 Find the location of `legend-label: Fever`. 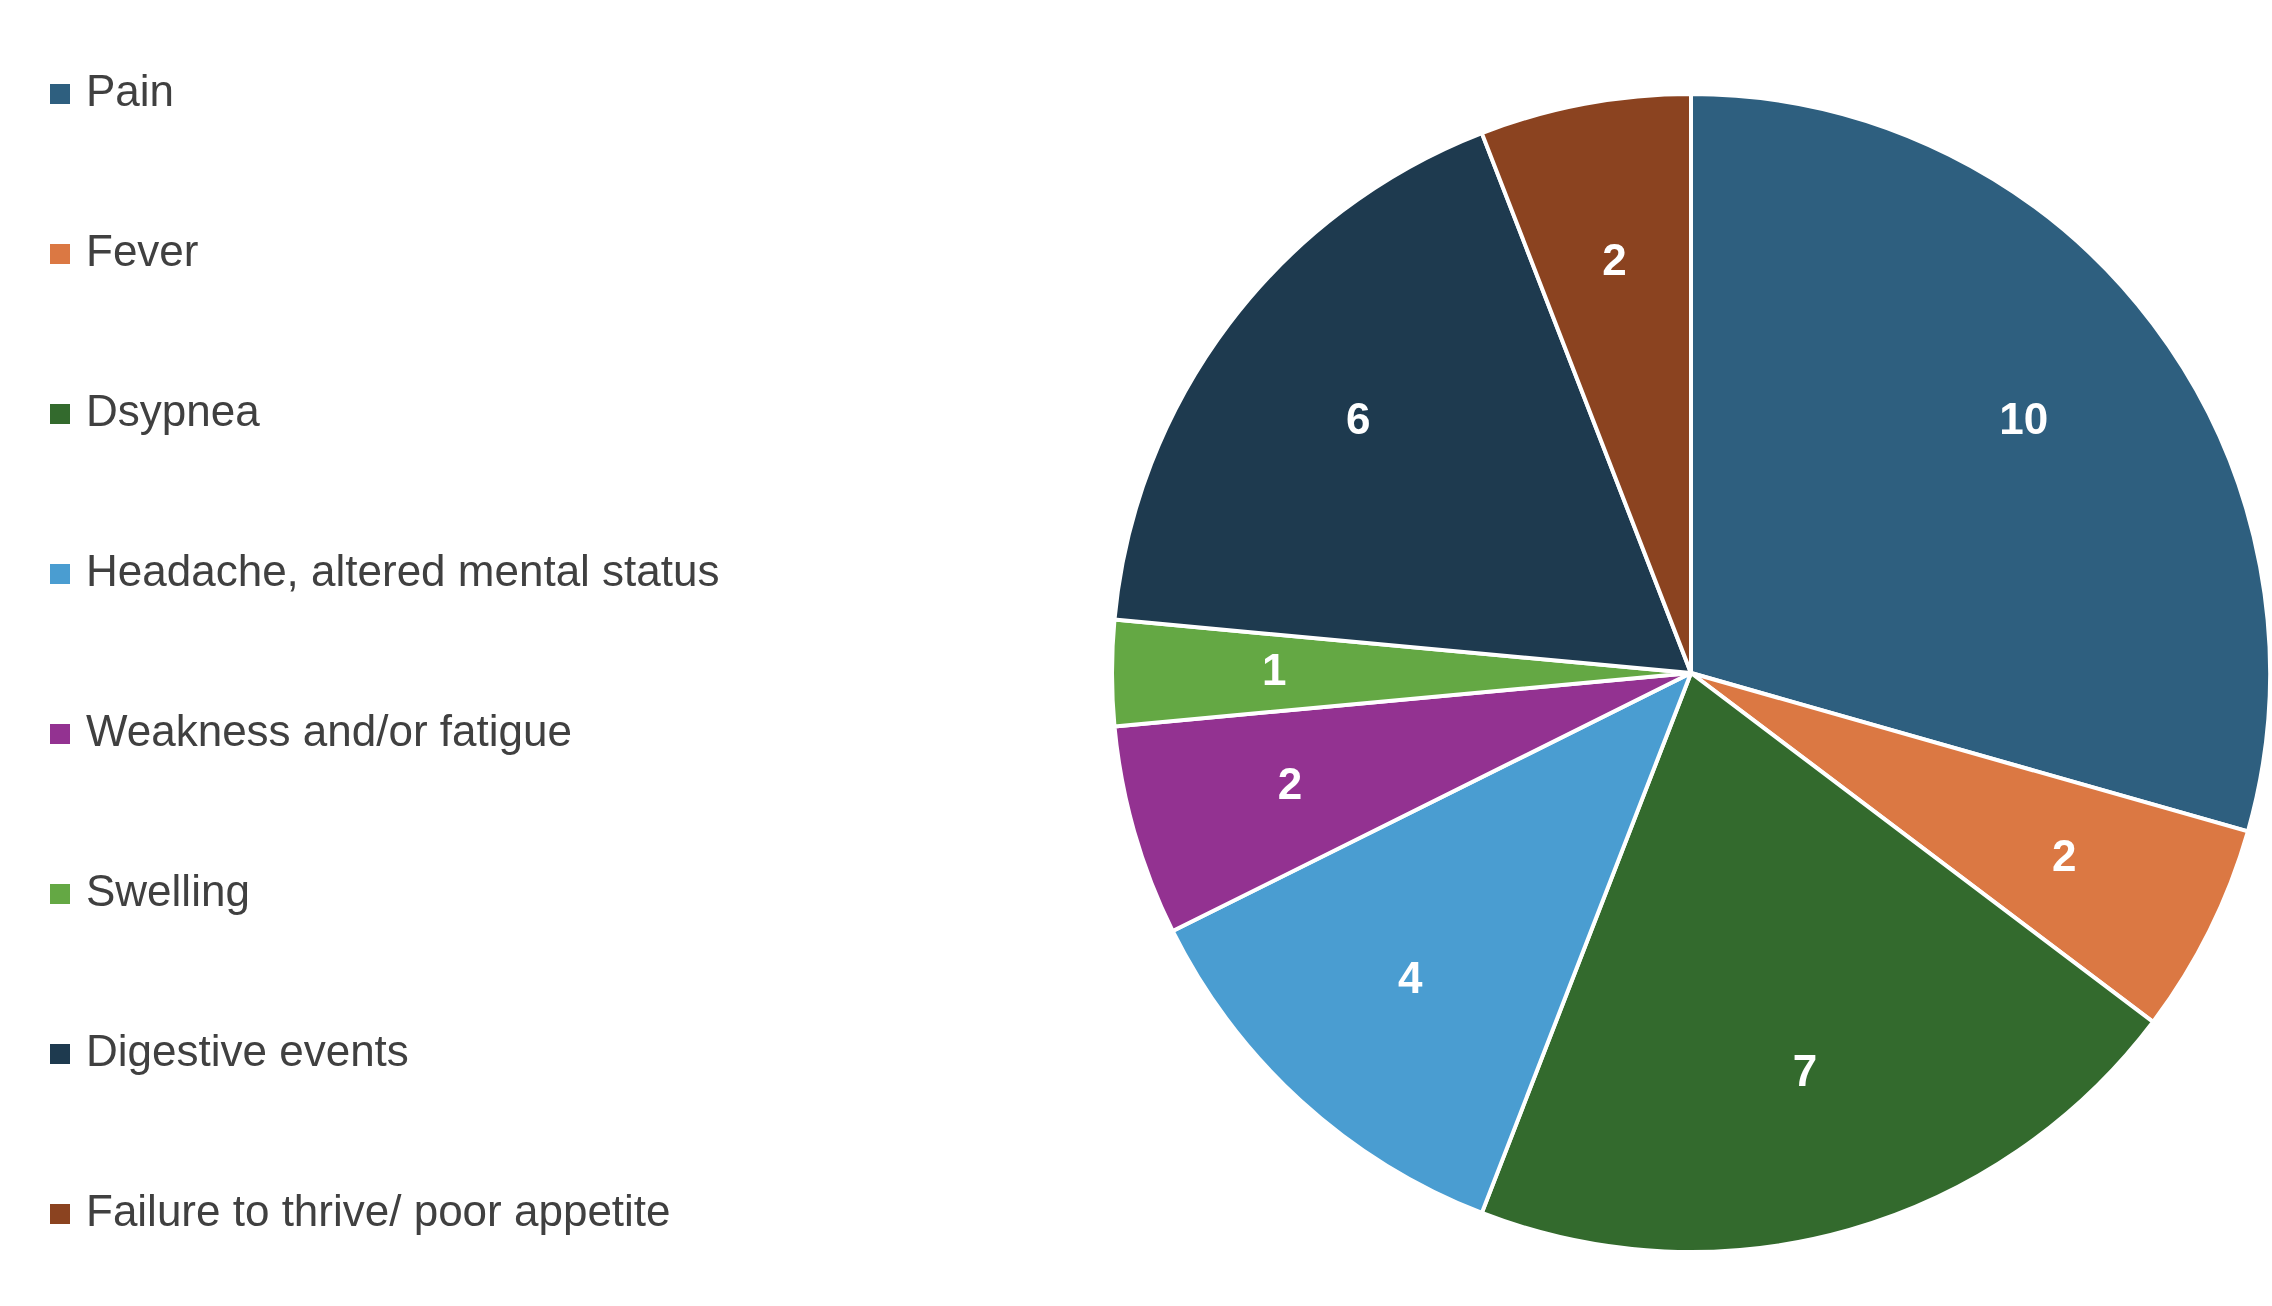

legend-label: Fever is located at coordinates (142, 251).